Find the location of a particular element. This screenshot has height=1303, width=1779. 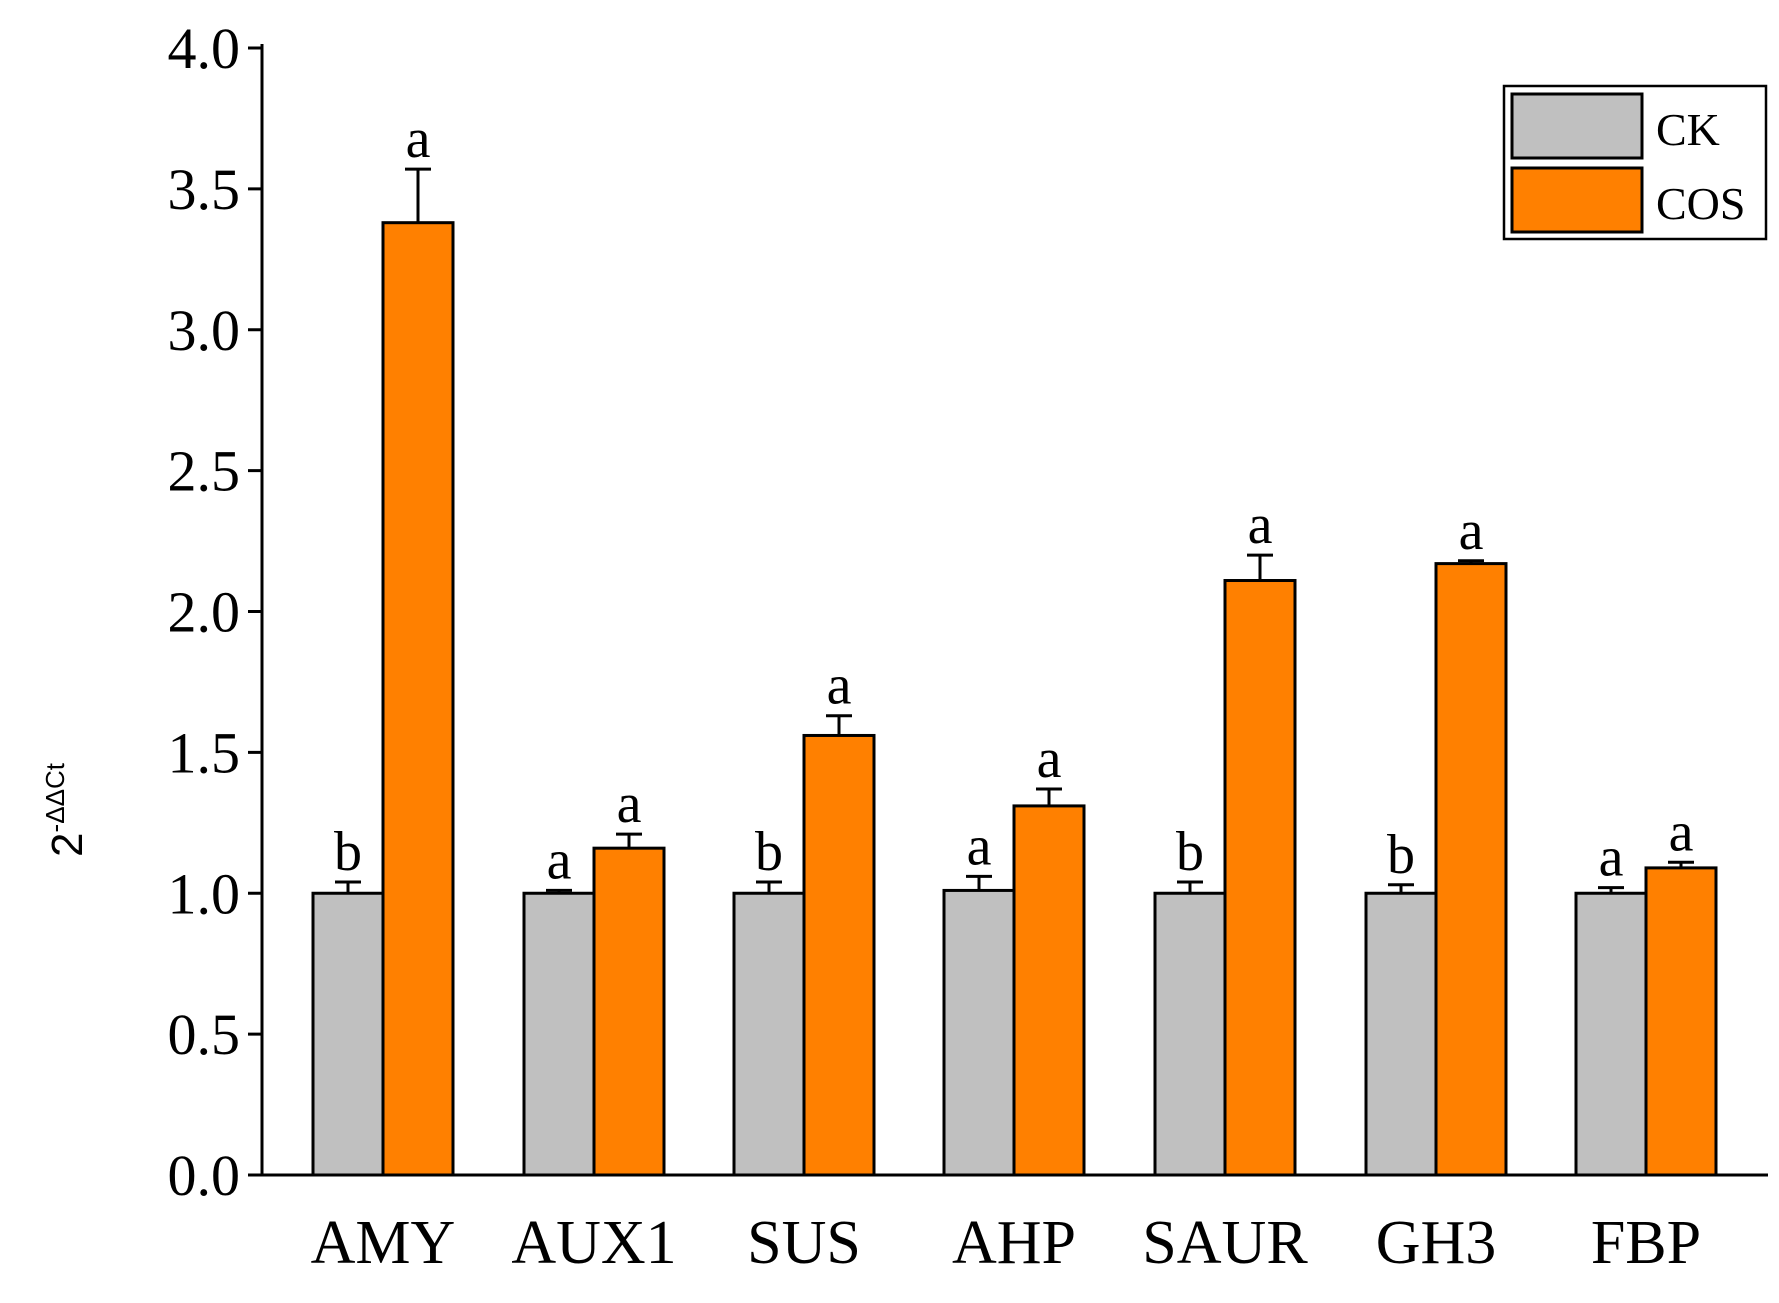

bar-cos-amy is located at coordinates (418, 699).